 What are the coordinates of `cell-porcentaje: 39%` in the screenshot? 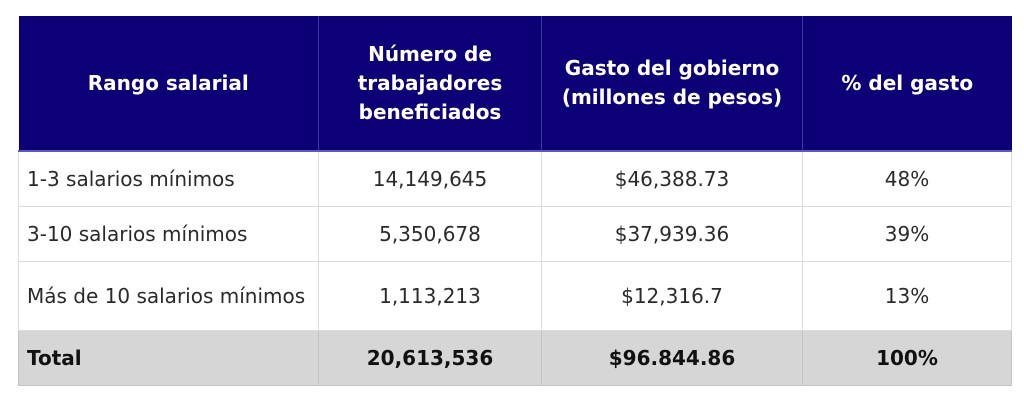 It's located at (907, 234).